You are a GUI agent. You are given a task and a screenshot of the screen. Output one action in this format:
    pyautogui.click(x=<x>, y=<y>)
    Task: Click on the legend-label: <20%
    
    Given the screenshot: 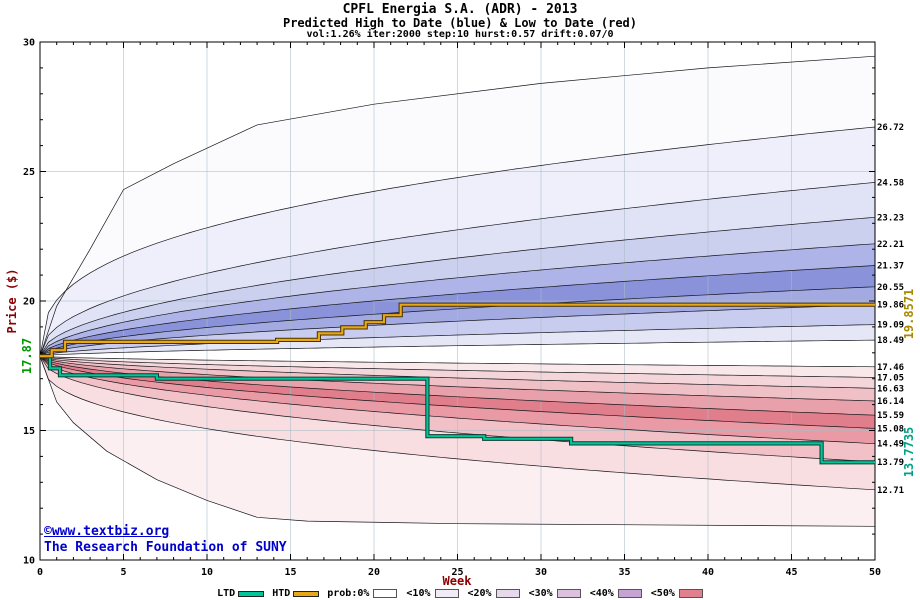 What is the action you would take?
    pyautogui.click(x=479, y=593)
    